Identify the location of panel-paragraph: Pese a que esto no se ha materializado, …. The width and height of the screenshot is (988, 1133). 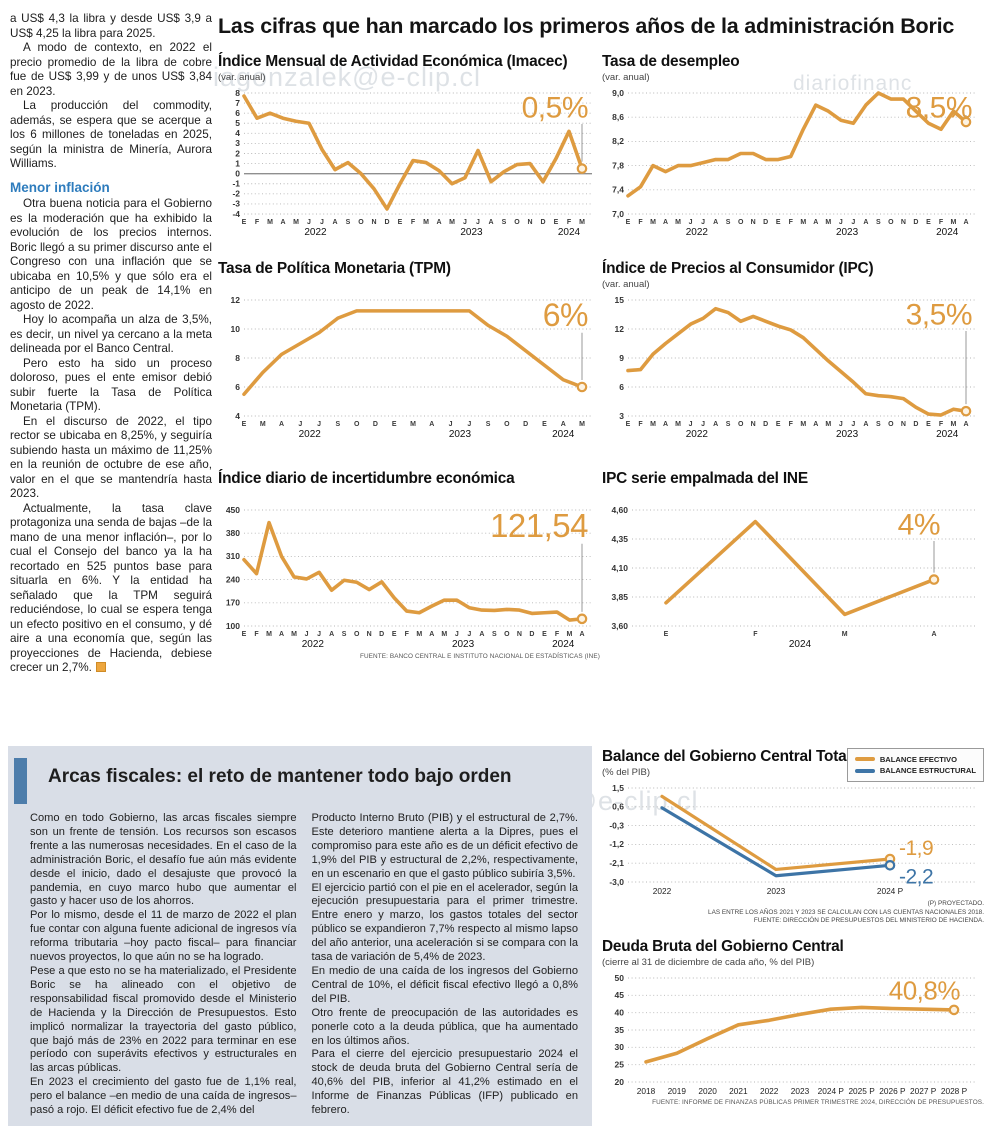
(163, 1019).